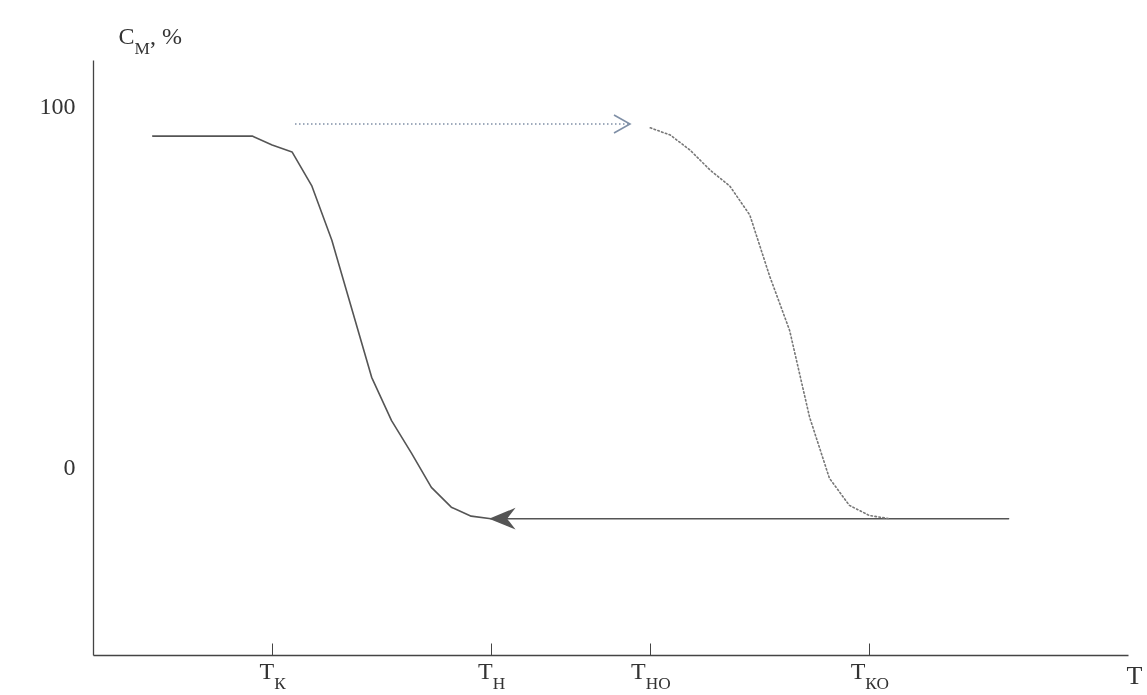  I want to click on x-axis-title: Т, so click(1134, 675).